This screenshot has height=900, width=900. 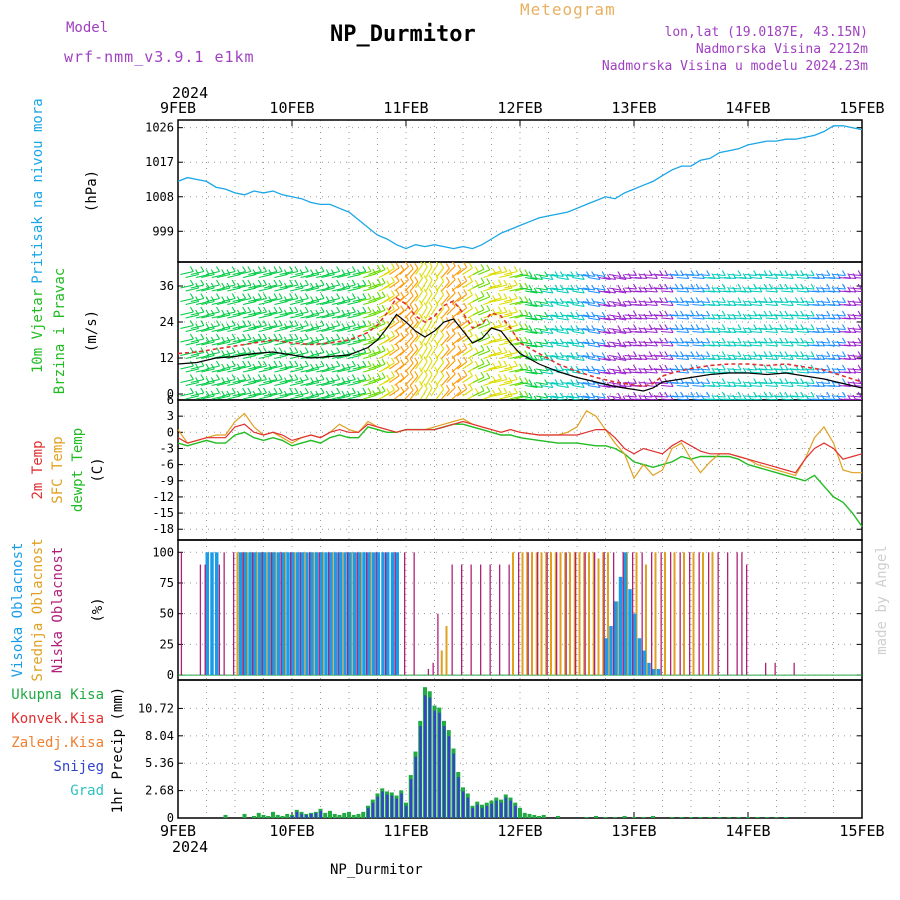 What do you see at coordinates (291, 831) in the screenshot?
I see `date-tick-label-bottom: 10FEB` at bounding box center [291, 831].